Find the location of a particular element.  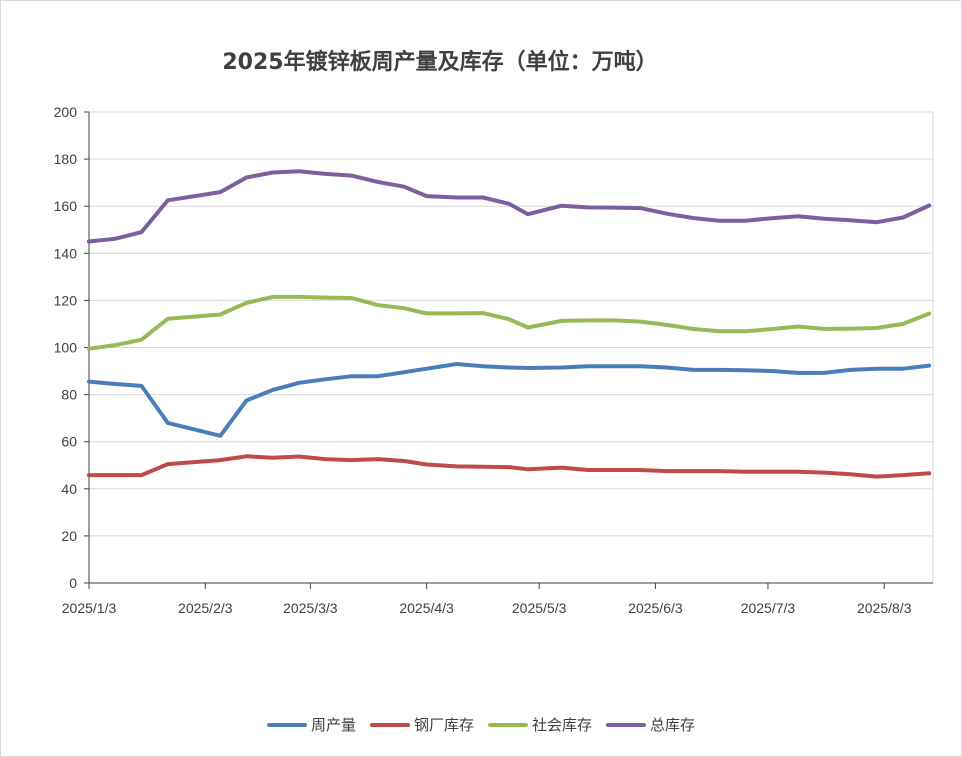

legend-item: 社会库存 is located at coordinates (540, 724).